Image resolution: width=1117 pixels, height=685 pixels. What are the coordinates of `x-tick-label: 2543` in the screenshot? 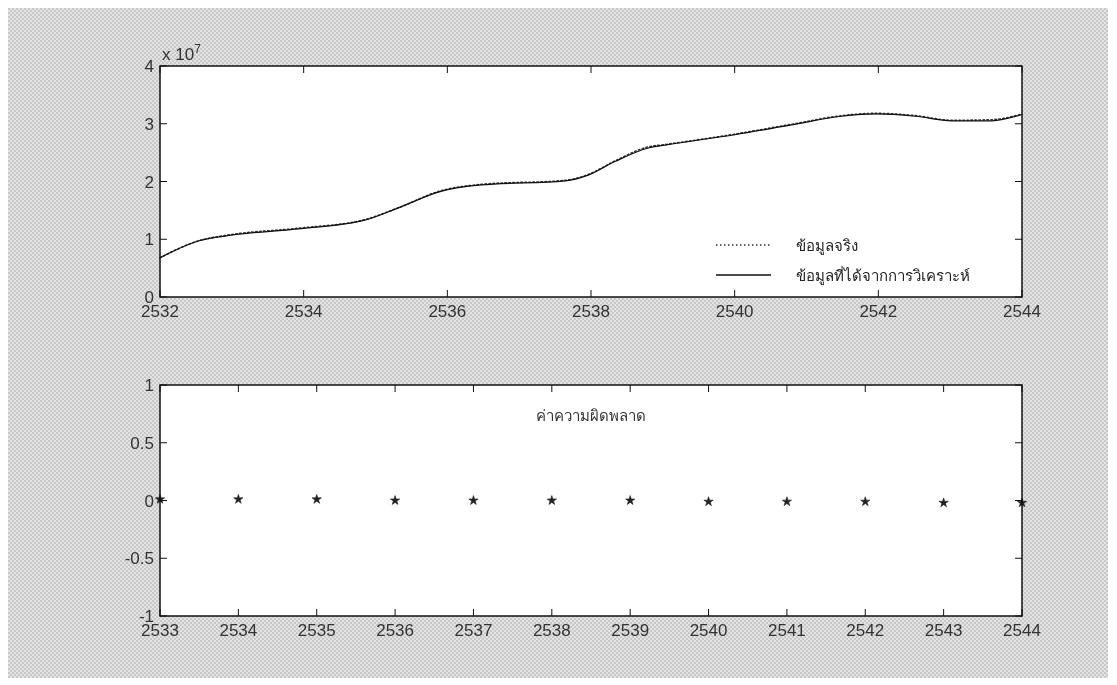 It's located at (943, 630).